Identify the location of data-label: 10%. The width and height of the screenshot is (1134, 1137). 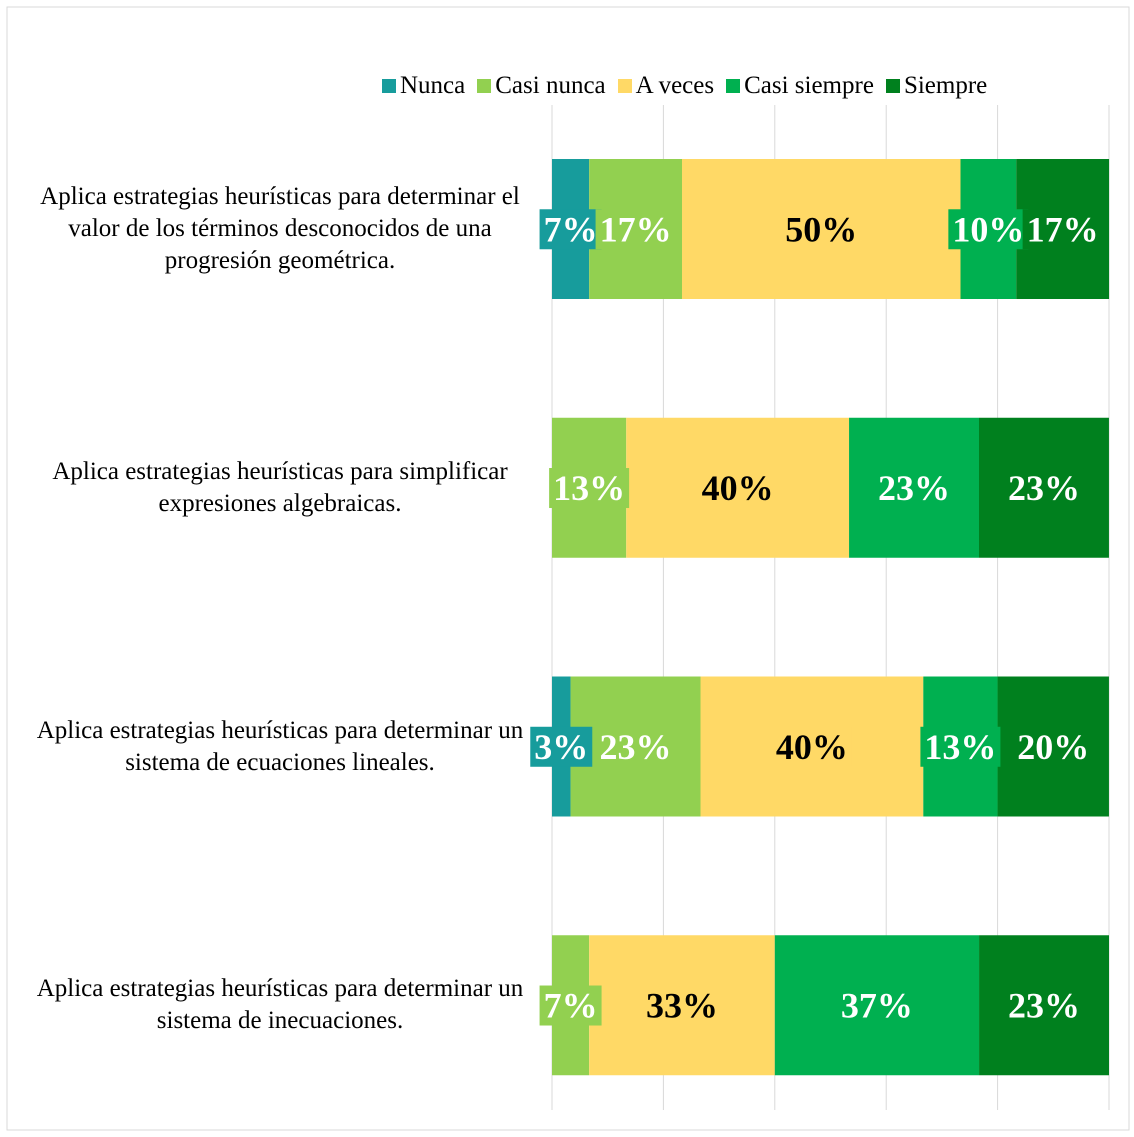
(988, 229).